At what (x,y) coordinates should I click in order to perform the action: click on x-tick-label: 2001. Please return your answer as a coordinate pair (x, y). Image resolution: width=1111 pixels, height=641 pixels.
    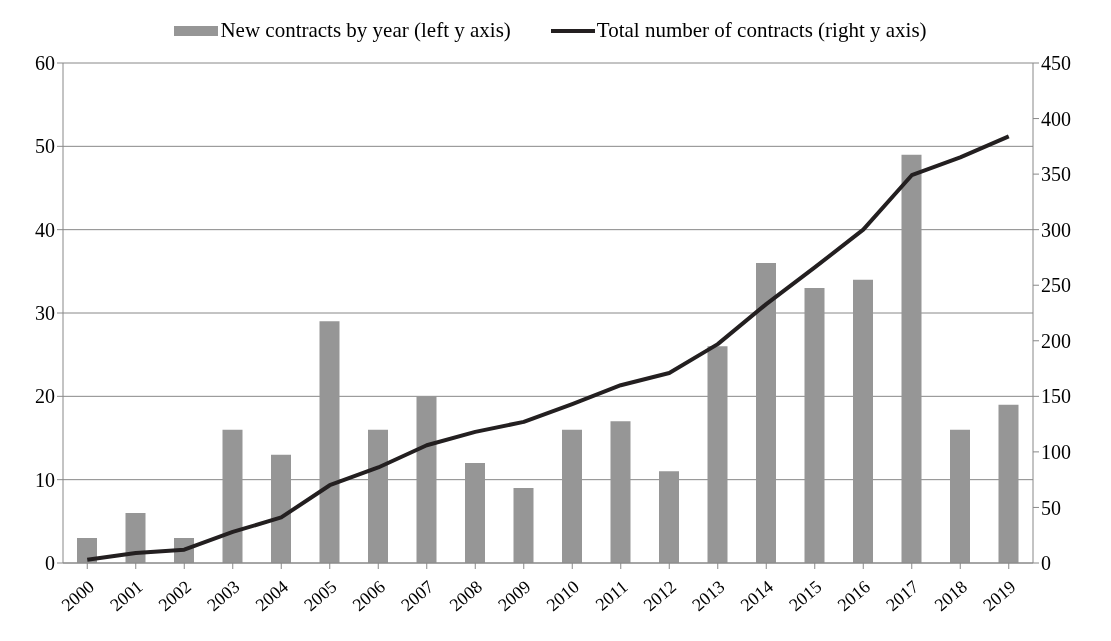
    Looking at the image, I should click on (126, 596).